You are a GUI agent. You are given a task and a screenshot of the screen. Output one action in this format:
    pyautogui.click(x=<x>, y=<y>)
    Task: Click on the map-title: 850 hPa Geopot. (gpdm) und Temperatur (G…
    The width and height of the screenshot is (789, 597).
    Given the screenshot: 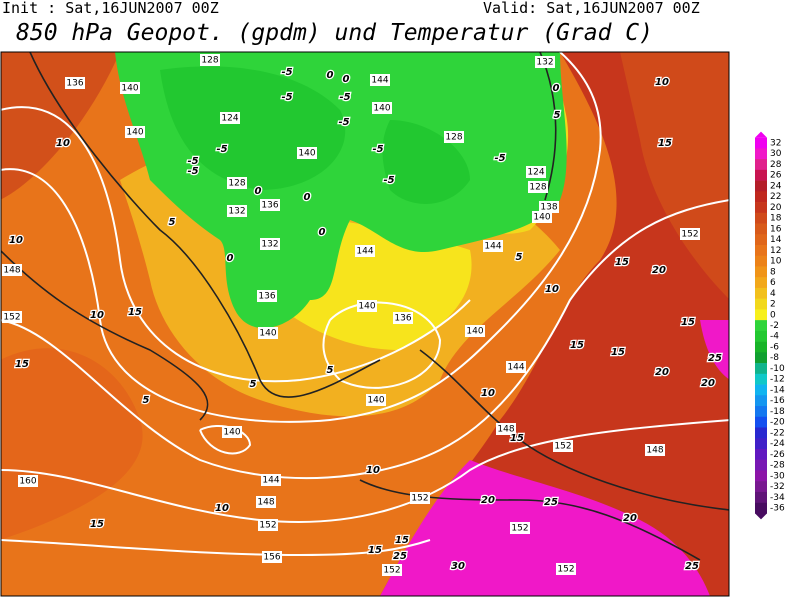 What is the action you would take?
    pyautogui.click(x=334, y=33)
    